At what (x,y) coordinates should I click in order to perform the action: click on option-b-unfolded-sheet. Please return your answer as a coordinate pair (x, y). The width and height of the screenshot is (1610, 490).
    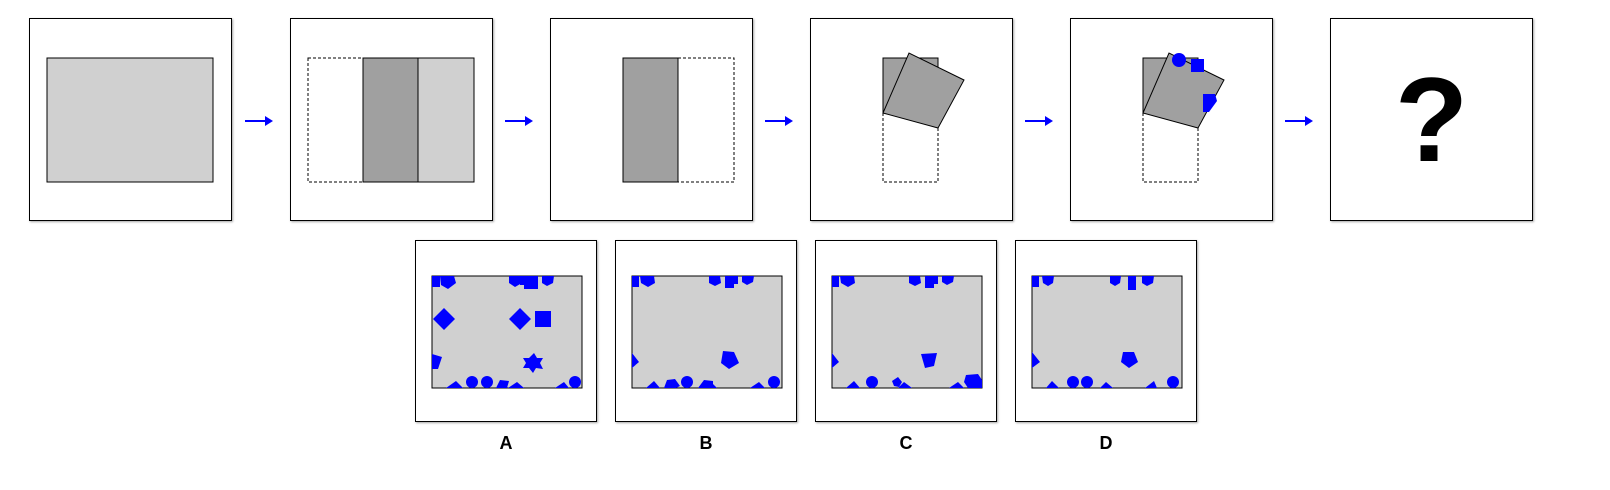
    Looking at the image, I should click on (707, 332).